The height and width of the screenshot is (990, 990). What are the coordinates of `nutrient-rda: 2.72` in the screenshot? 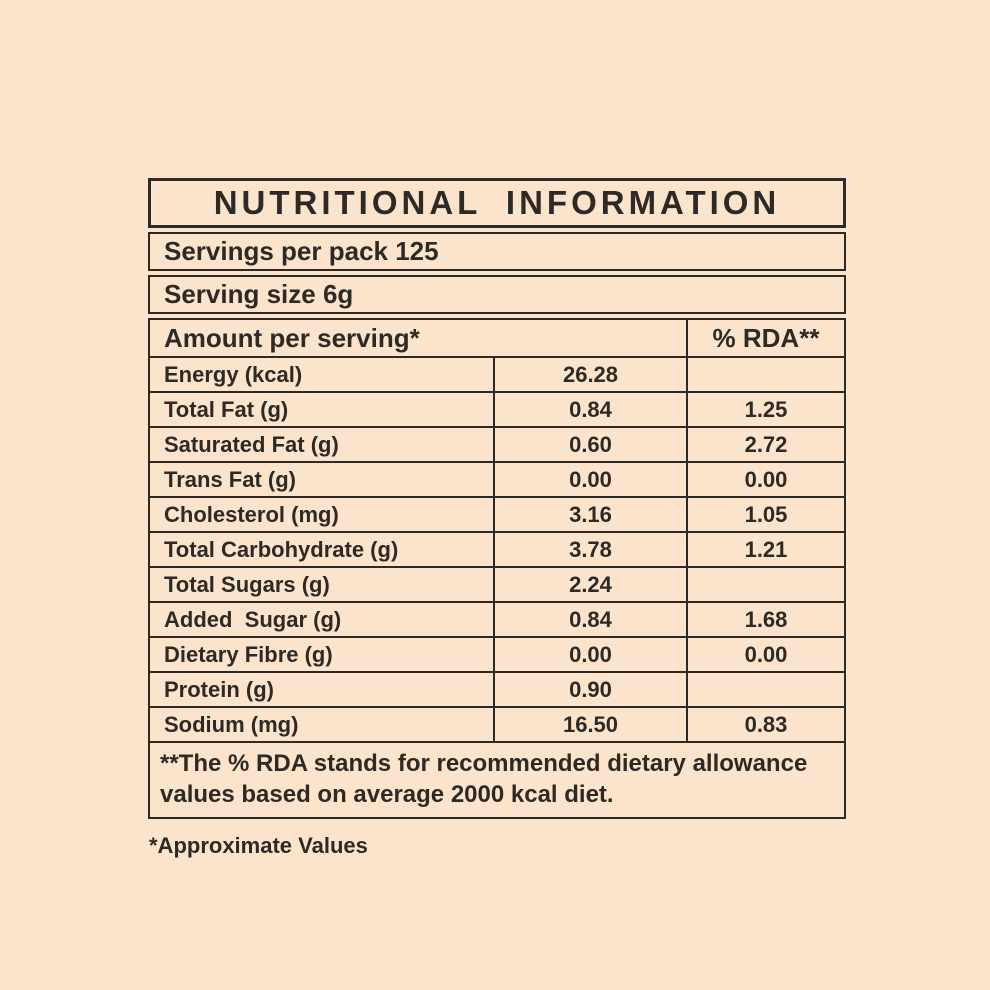 It's located at (766, 444).